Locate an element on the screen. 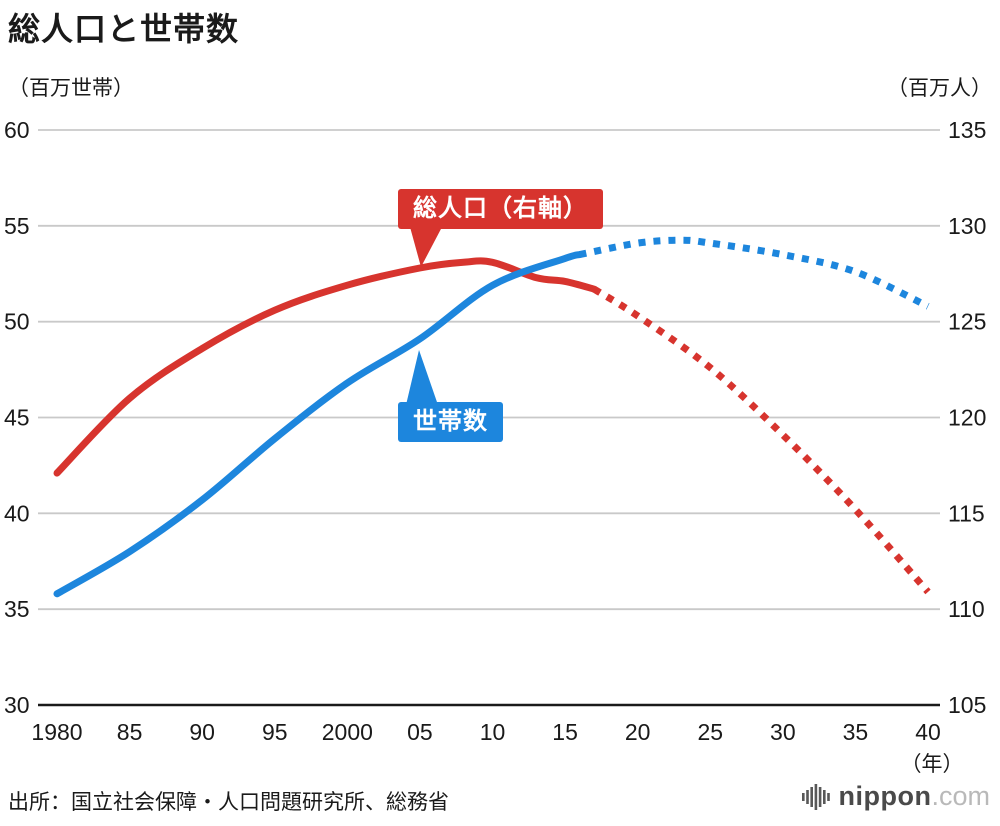 Image resolution: width=1000 pixels, height=826 pixels. left-axis-tick-label: 40 is located at coordinates (17, 513).